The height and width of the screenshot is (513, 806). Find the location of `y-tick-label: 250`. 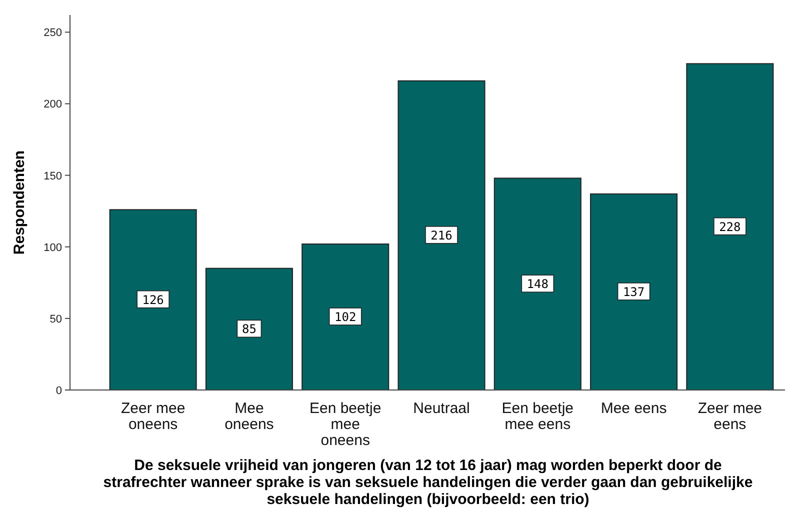

y-tick-label: 250 is located at coordinates (53, 33).